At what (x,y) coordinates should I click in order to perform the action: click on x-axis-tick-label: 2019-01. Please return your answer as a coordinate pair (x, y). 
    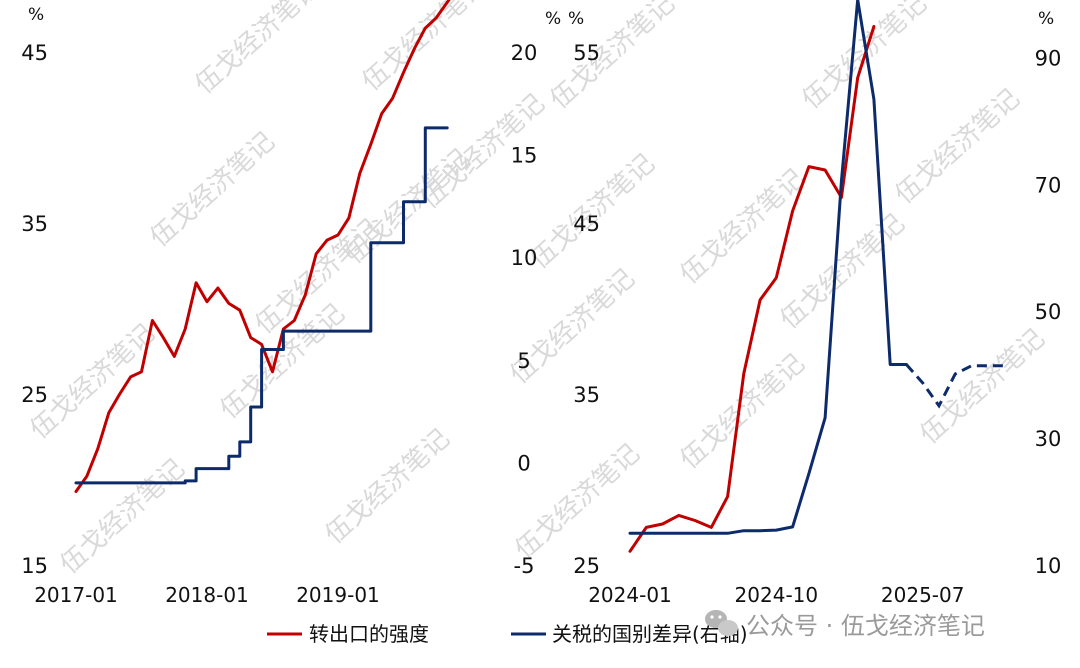
    Looking at the image, I should click on (338, 595).